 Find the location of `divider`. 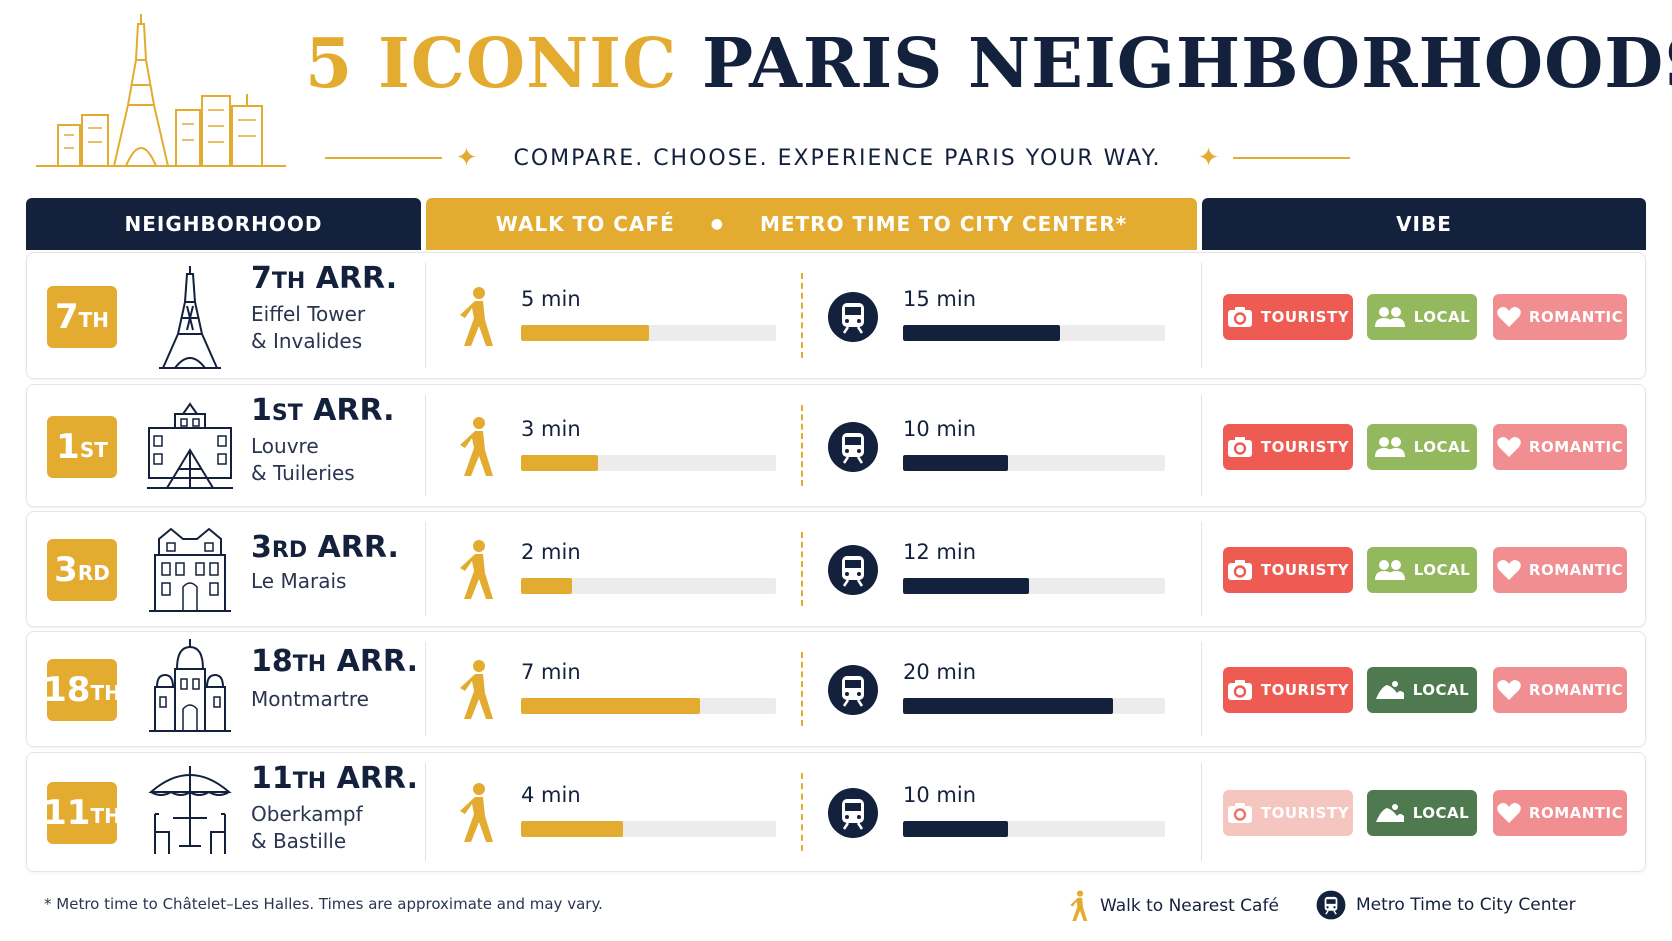

divider is located at coordinates (383, 158).